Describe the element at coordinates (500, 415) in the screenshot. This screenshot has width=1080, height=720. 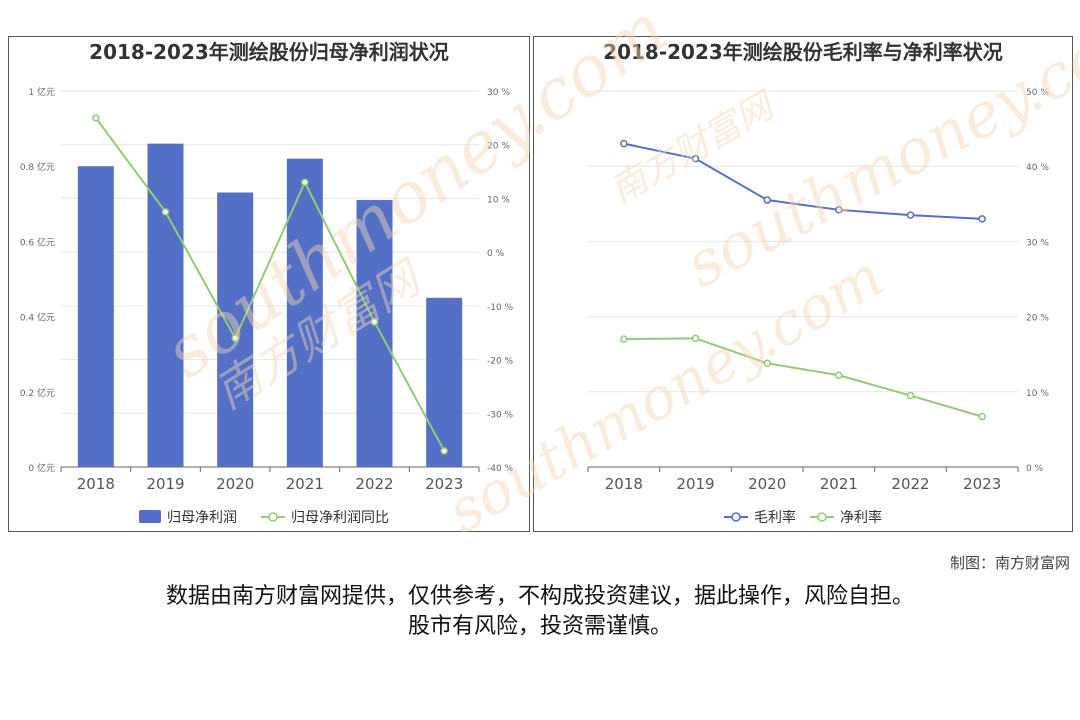
I see `right-tick-label: -30 %` at that location.